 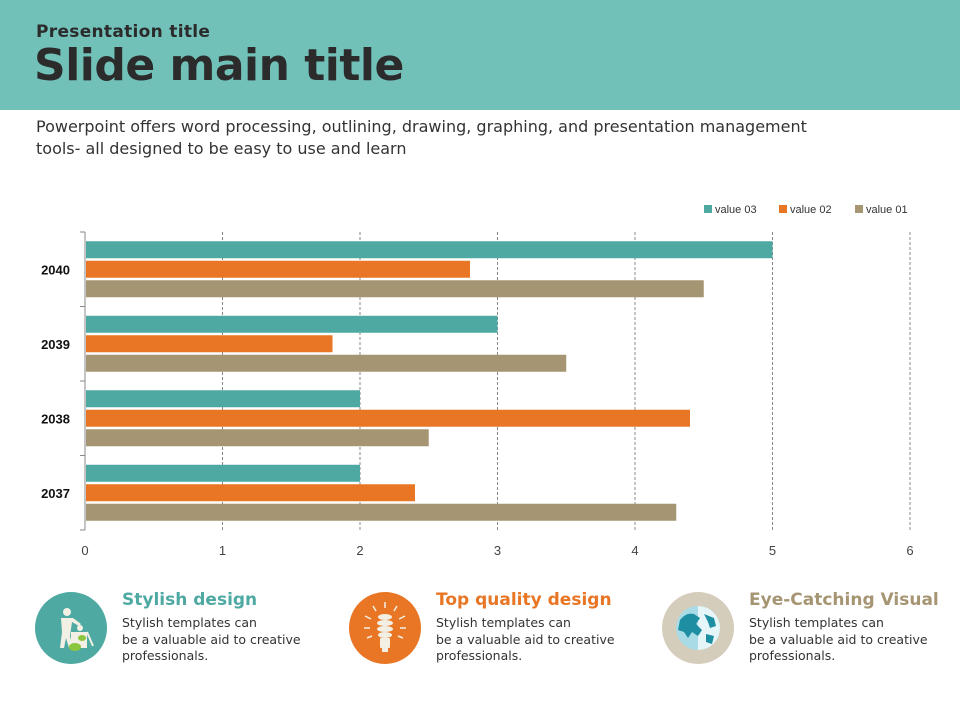 What do you see at coordinates (497, 550) in the screenshot?
I see `x-tick-label: 3` at bounding box center [497, 550].